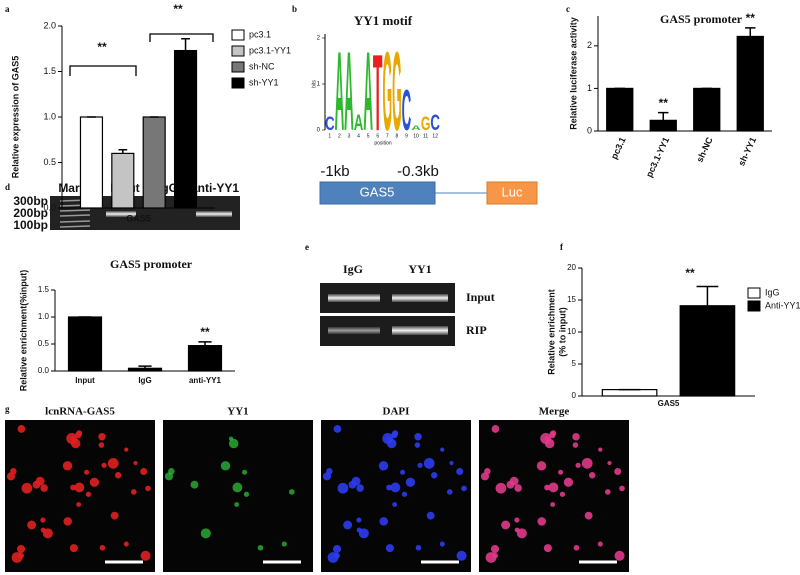 This screenshot has width=800, height=575. I want to click on motif-letter-group: G, so click(397, 92).